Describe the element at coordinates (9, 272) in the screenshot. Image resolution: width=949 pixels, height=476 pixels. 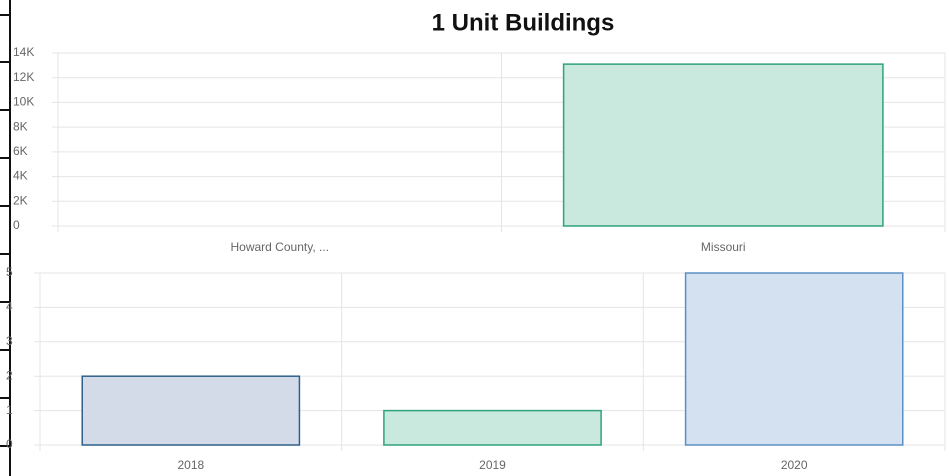
I see `y-tick-label: 5` at that location.